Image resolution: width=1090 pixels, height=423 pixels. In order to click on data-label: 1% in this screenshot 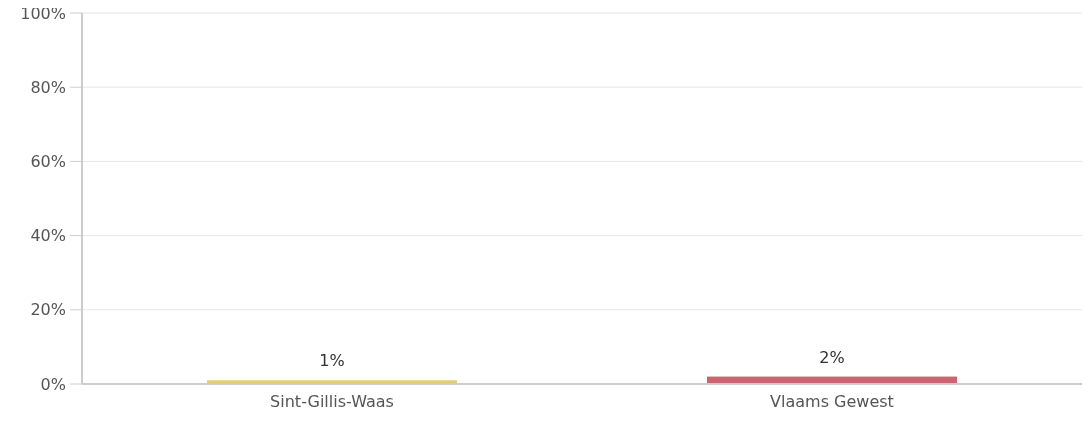, I will do `click(332, 361)`.